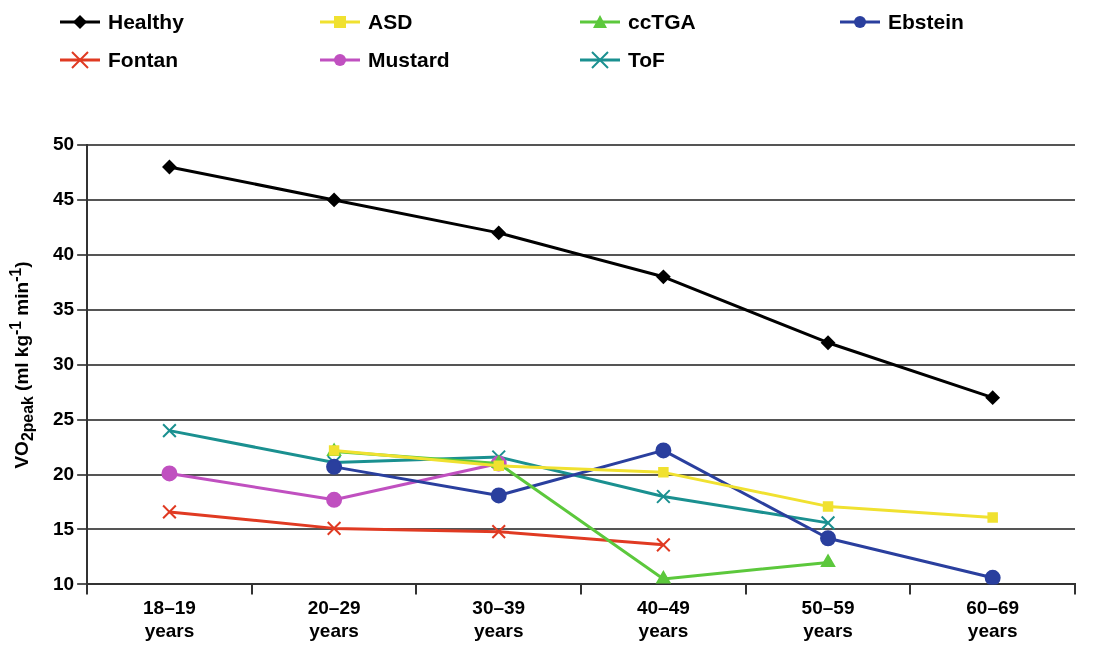 This screenshot has height=656, width=1097. I want to click on y-tick-label: 35, so click(63, 309).